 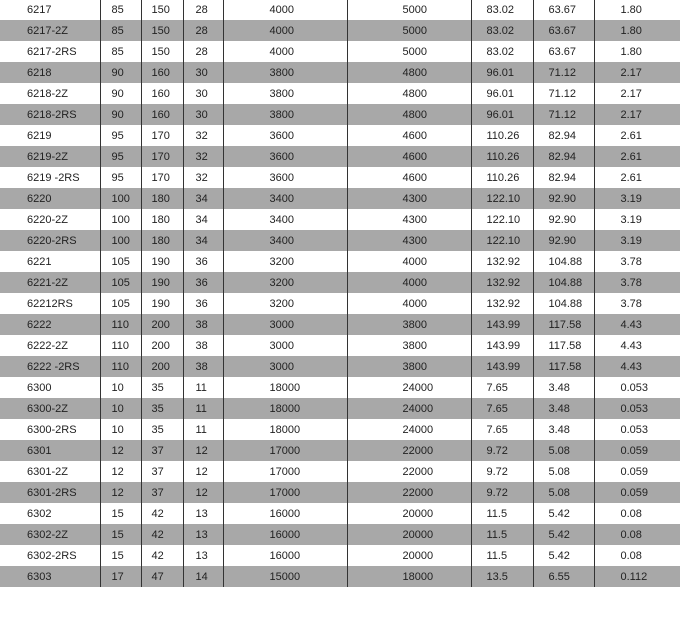 I want to click on table-cell: 110.26, so click(x=501, y=156).